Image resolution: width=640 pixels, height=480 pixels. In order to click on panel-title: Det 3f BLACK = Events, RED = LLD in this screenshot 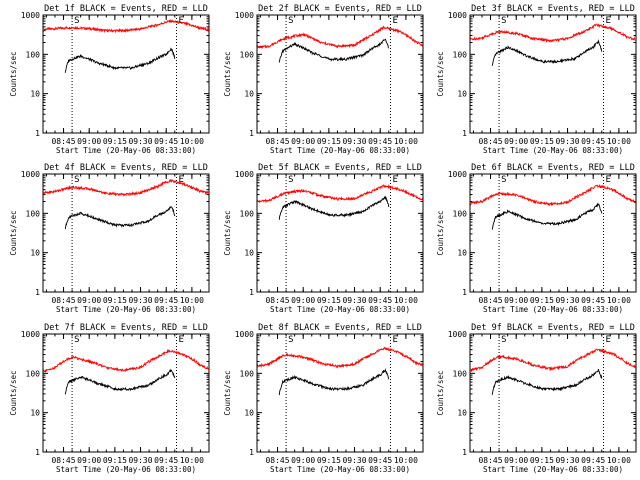, I will do `click(553, 9)`.